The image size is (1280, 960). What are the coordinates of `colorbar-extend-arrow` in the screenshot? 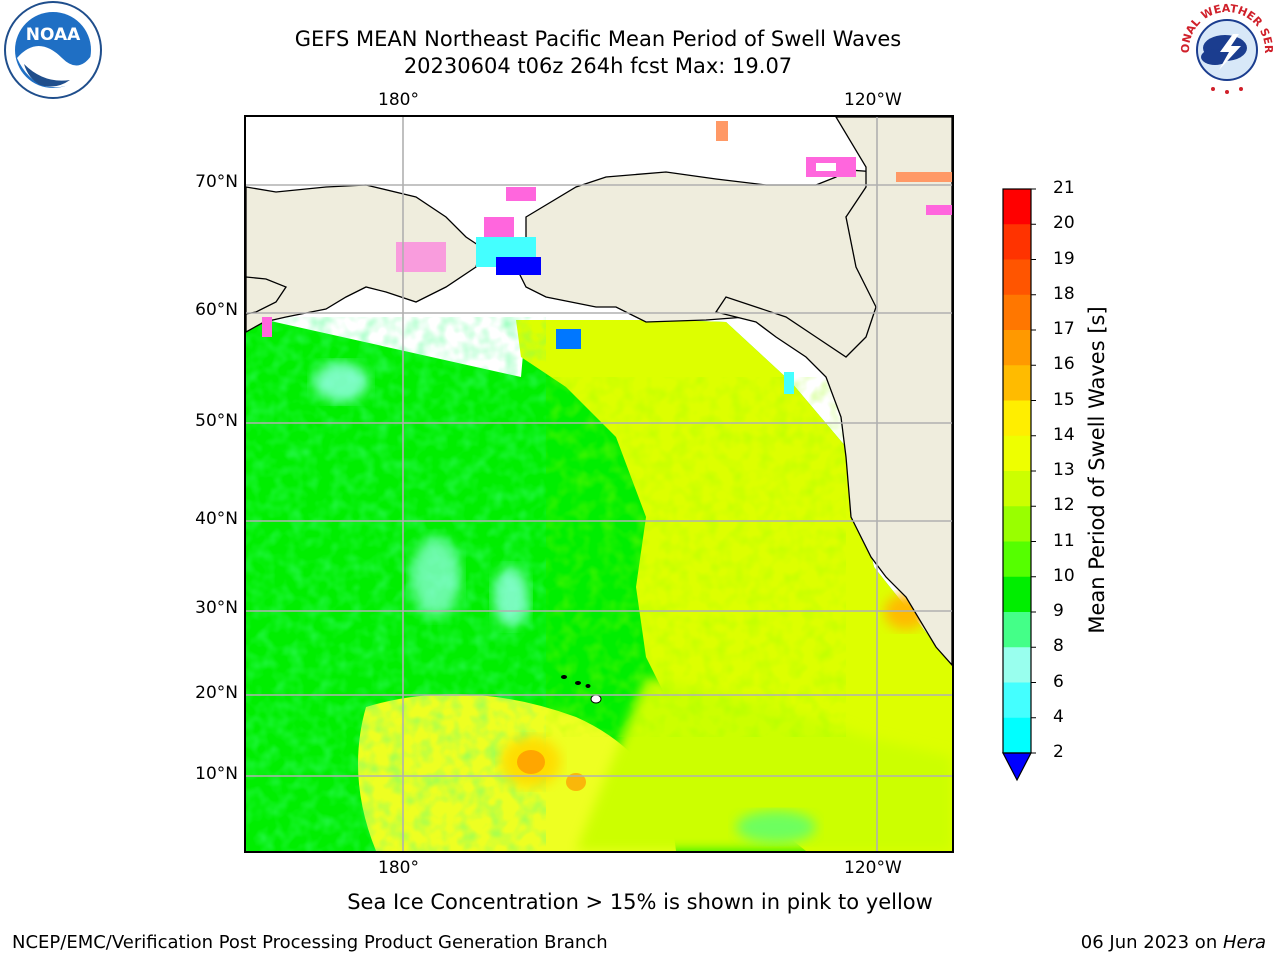 It's located at (1017, 767).